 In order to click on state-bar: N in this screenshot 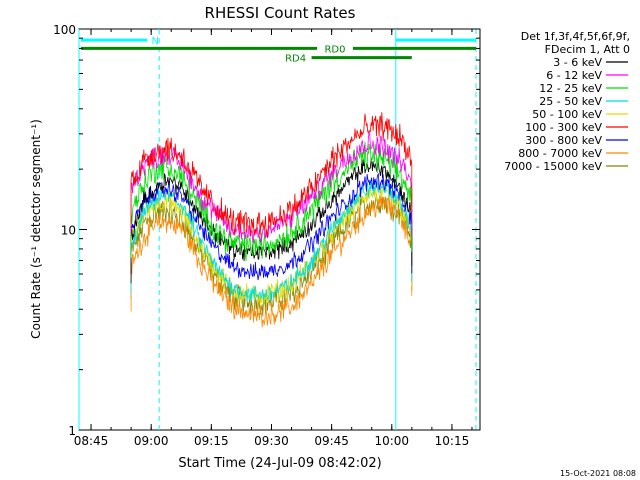, I will do `click(120, 41)`.